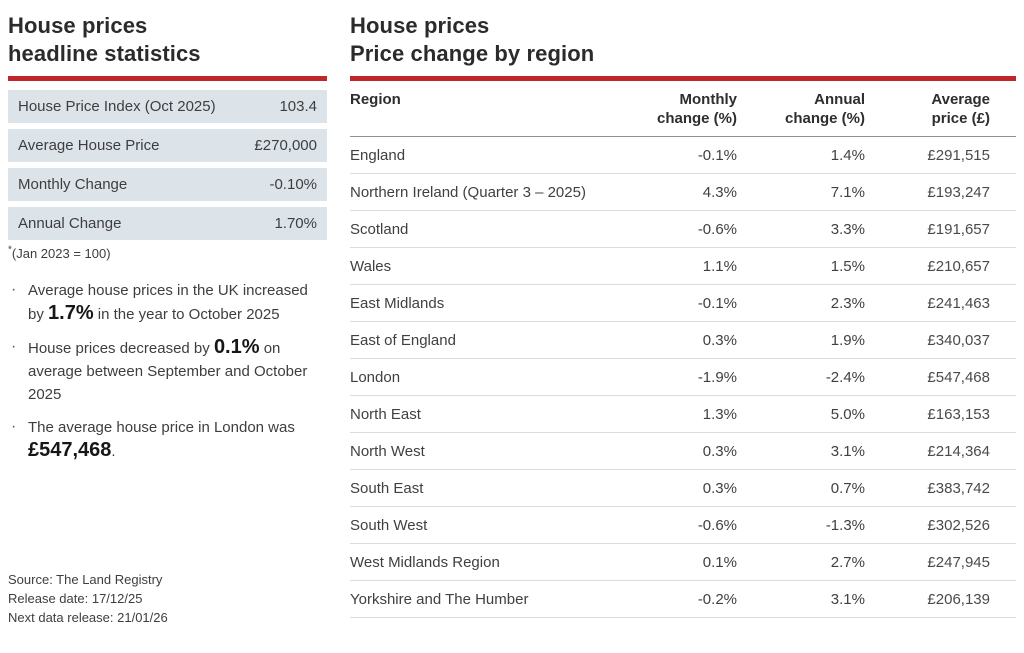 Image resolution: width=1024 pixels, height=653 pixels. Describe the element at coordinates (10, 250) in the screenshot. I see `footnote-asterisk: *` at that location.